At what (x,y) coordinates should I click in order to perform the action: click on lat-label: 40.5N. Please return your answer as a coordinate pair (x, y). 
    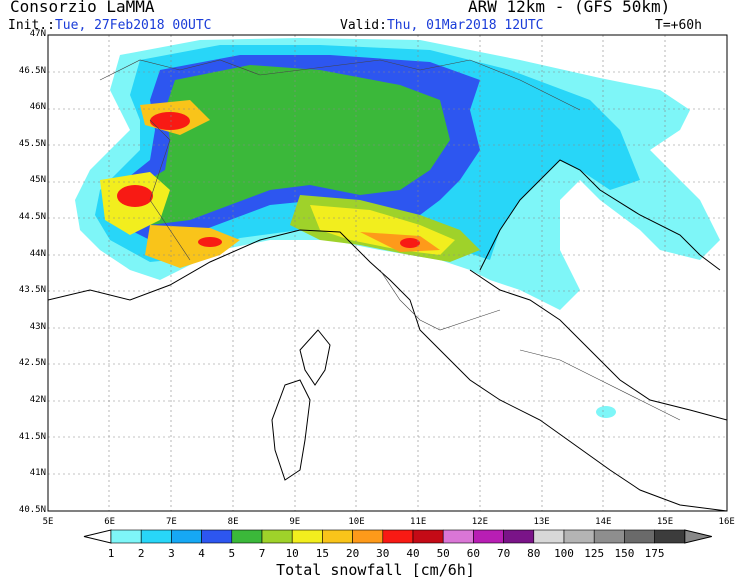
    Looking at the image, I should click on (32, 509).